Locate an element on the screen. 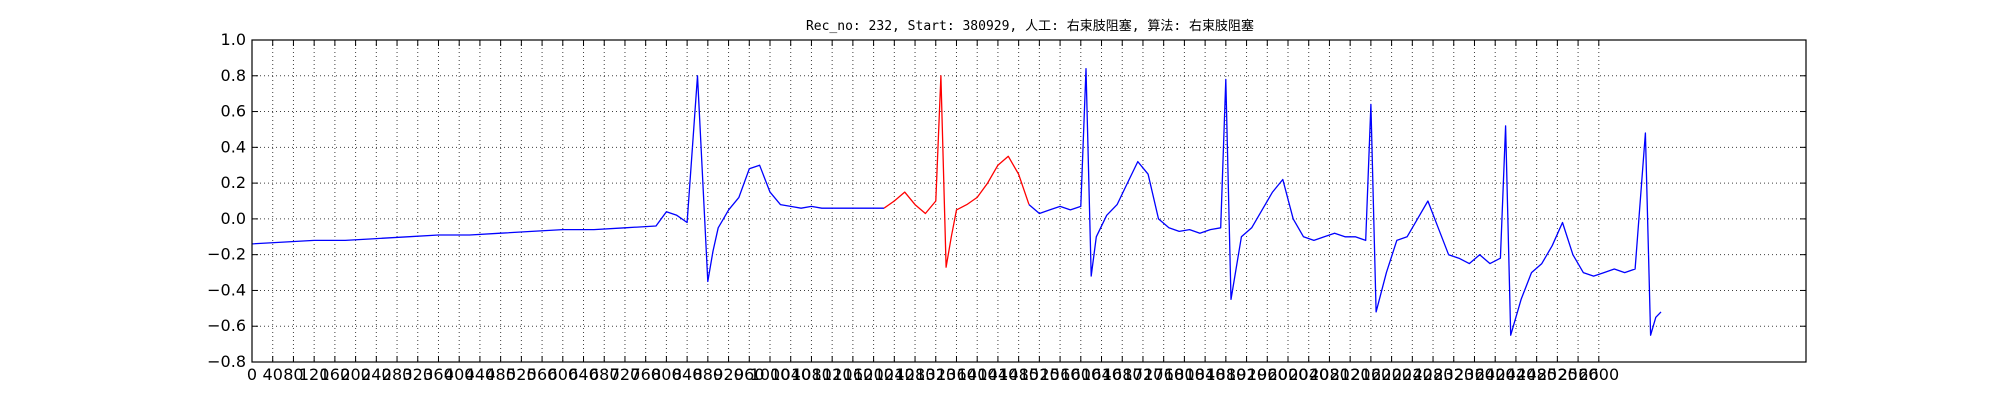  x-tick-label: 880 is located at coordinates (708, 374).